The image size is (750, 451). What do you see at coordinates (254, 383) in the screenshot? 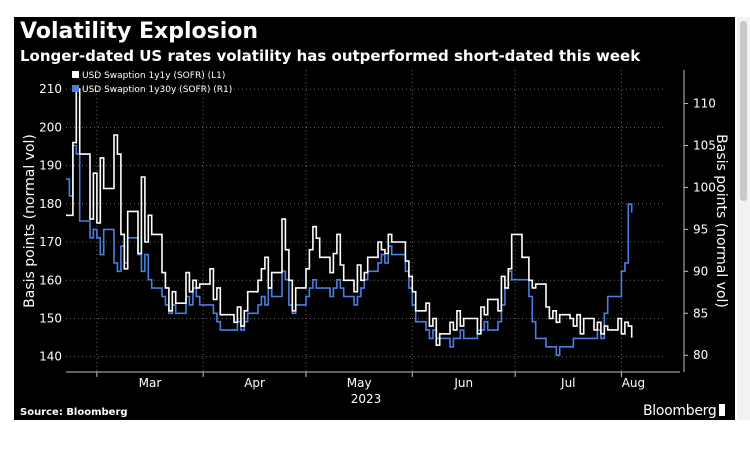
I see `x-tick-label: Apr` at bounding box center [254, 383].